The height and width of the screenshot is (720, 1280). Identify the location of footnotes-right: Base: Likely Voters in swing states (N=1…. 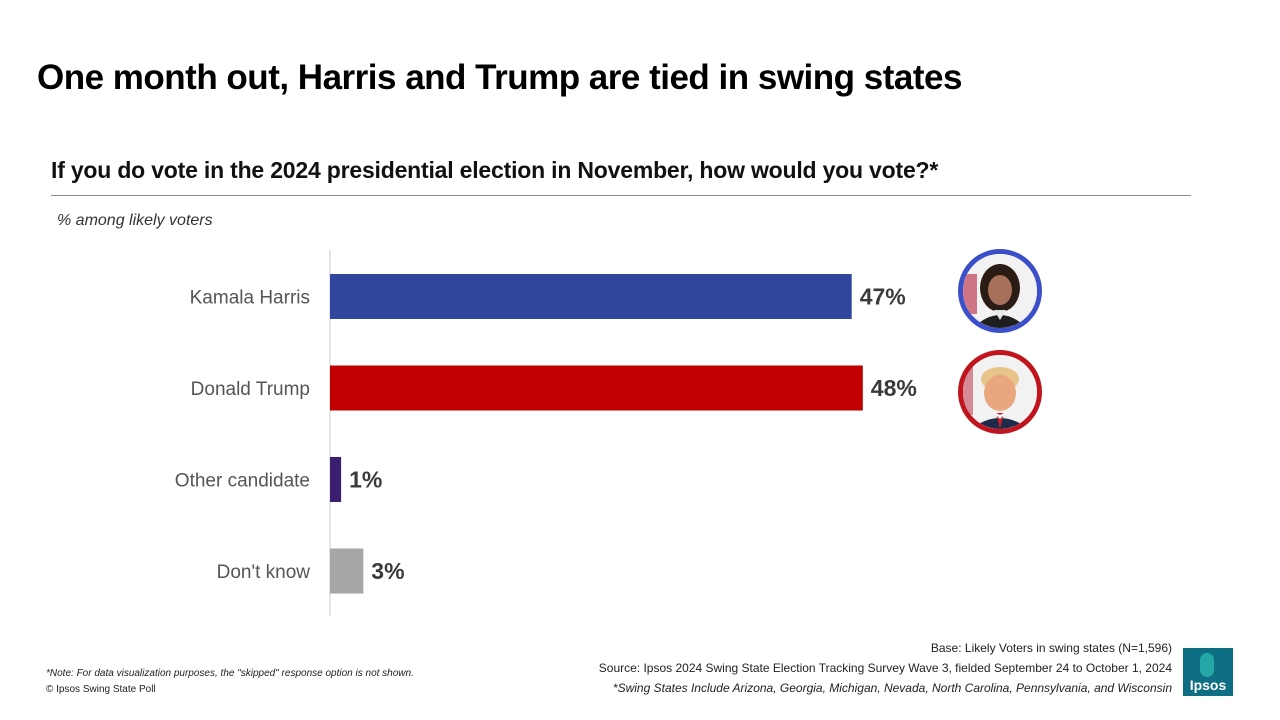
(885, 668).